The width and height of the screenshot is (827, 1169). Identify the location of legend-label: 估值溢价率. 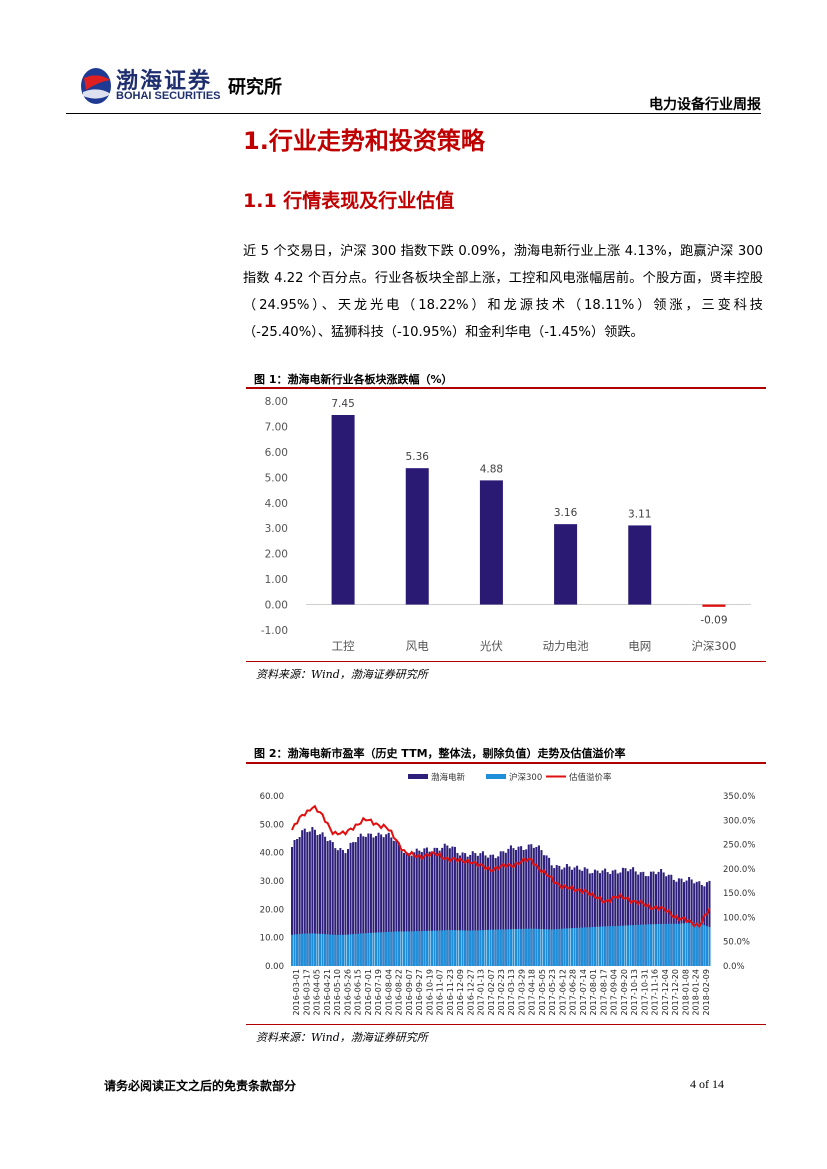
(590, 777).